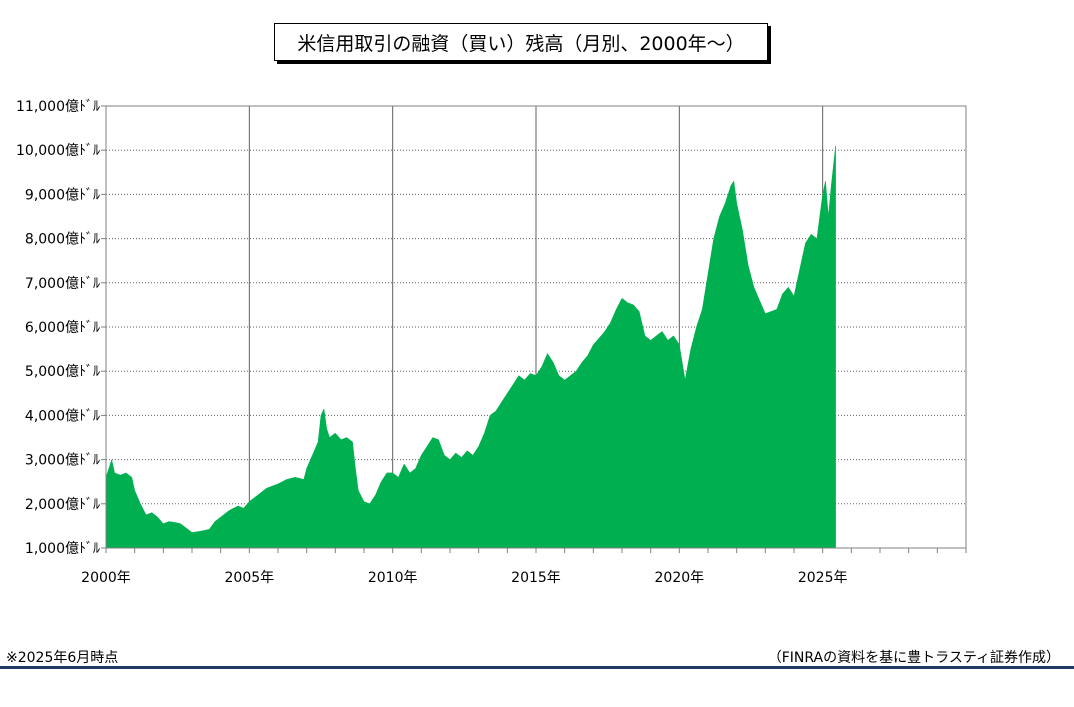  What do you see at coordinates (62, 549) in the screenshot?
I see `y-tick-label: 1,000億ﾄﾞﾙ` at bounding box center [62, 549].